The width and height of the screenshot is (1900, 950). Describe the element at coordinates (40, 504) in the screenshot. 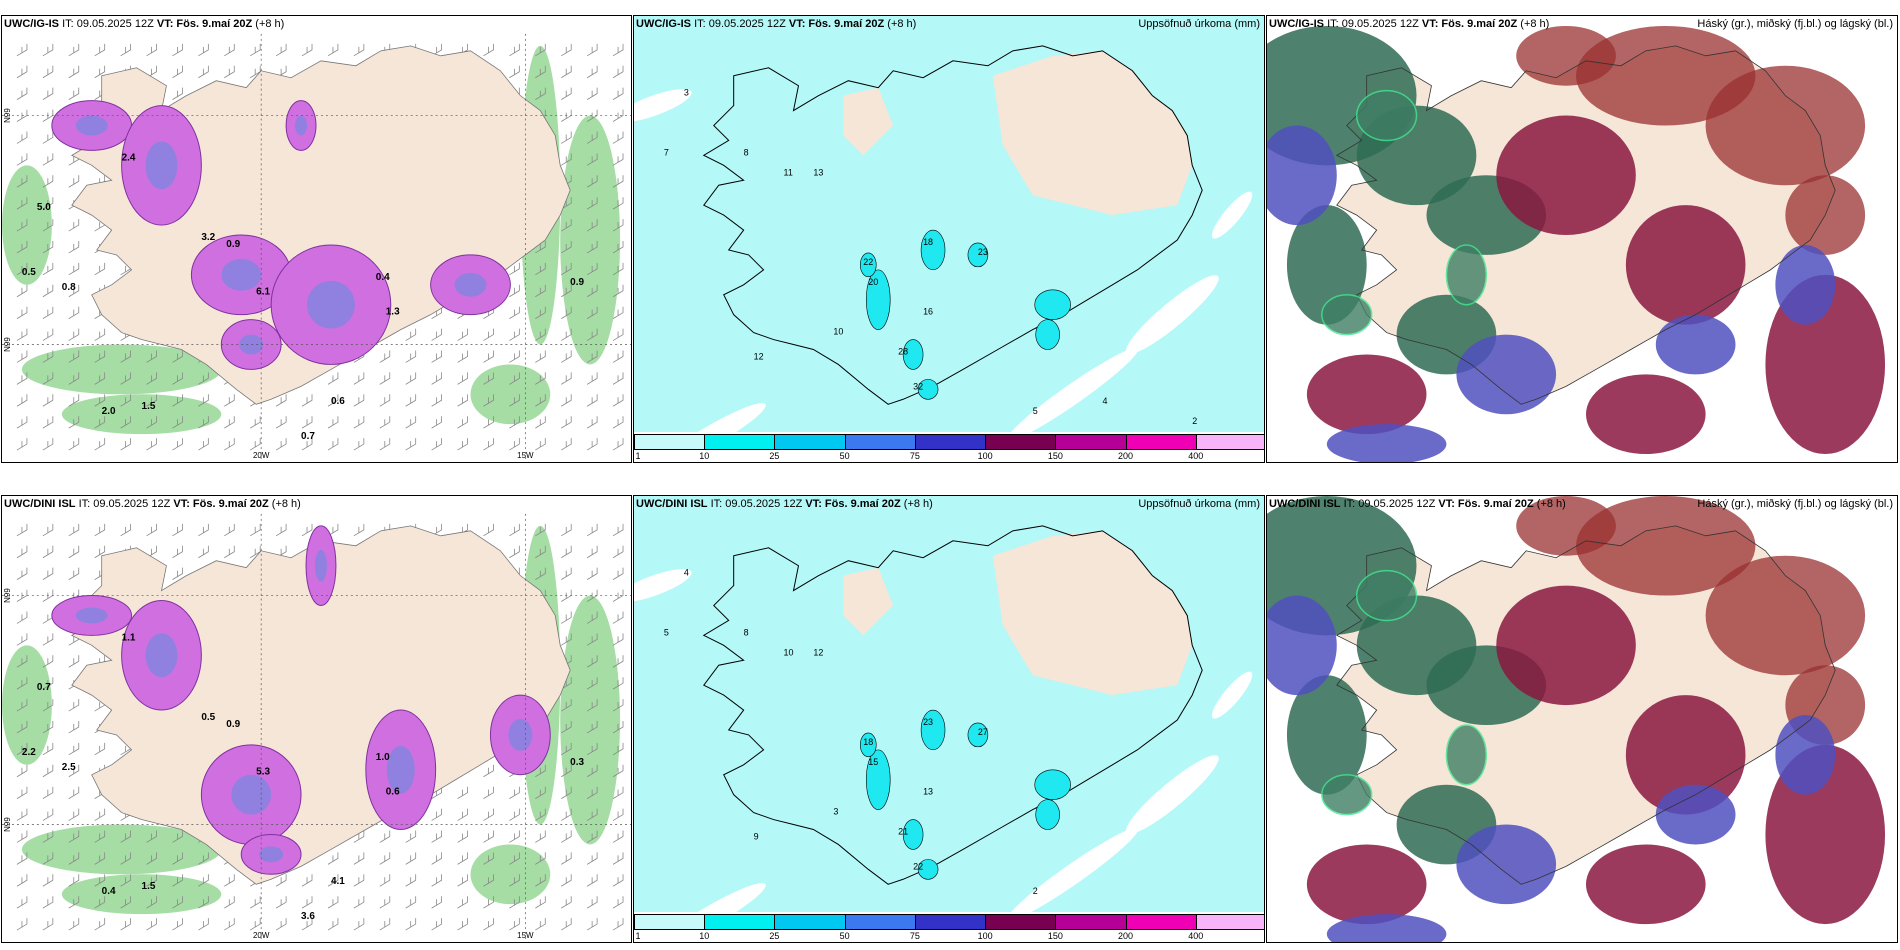

I see `model-name: UWC/DINI ISL` at that location.